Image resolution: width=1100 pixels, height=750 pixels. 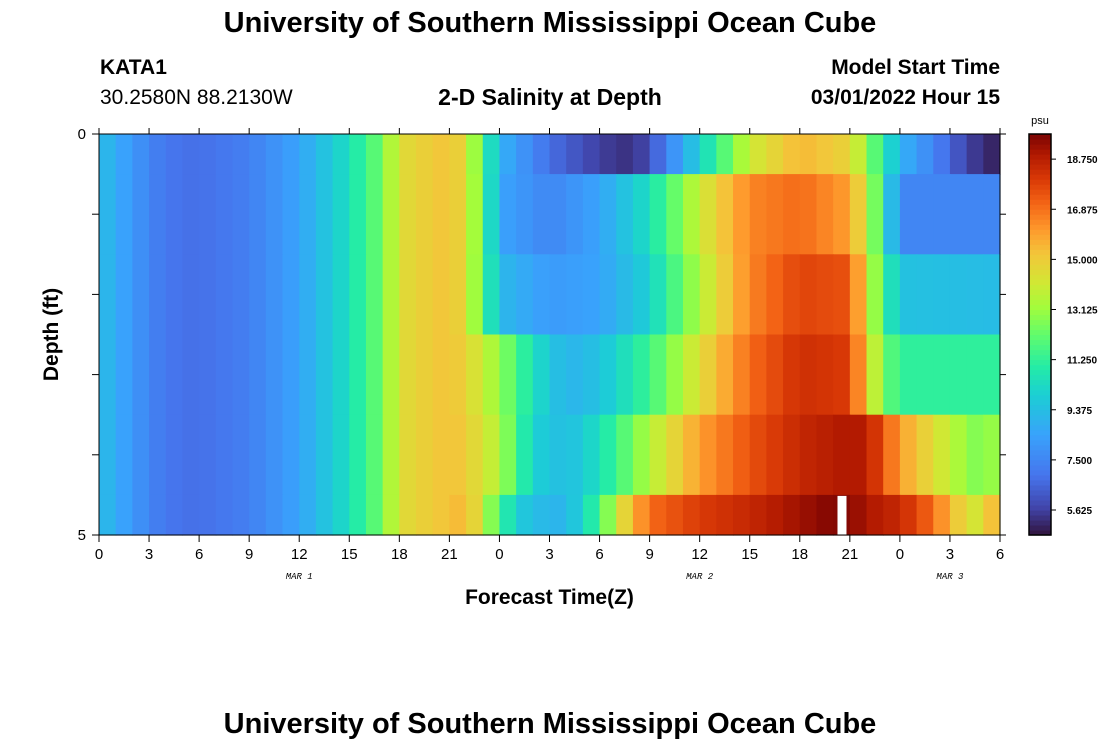 What do you see at coordinates (1082, 311) in the screenshot?
I see `colorbar-tick-label: 13.125` at bounding box center [1082, 311].